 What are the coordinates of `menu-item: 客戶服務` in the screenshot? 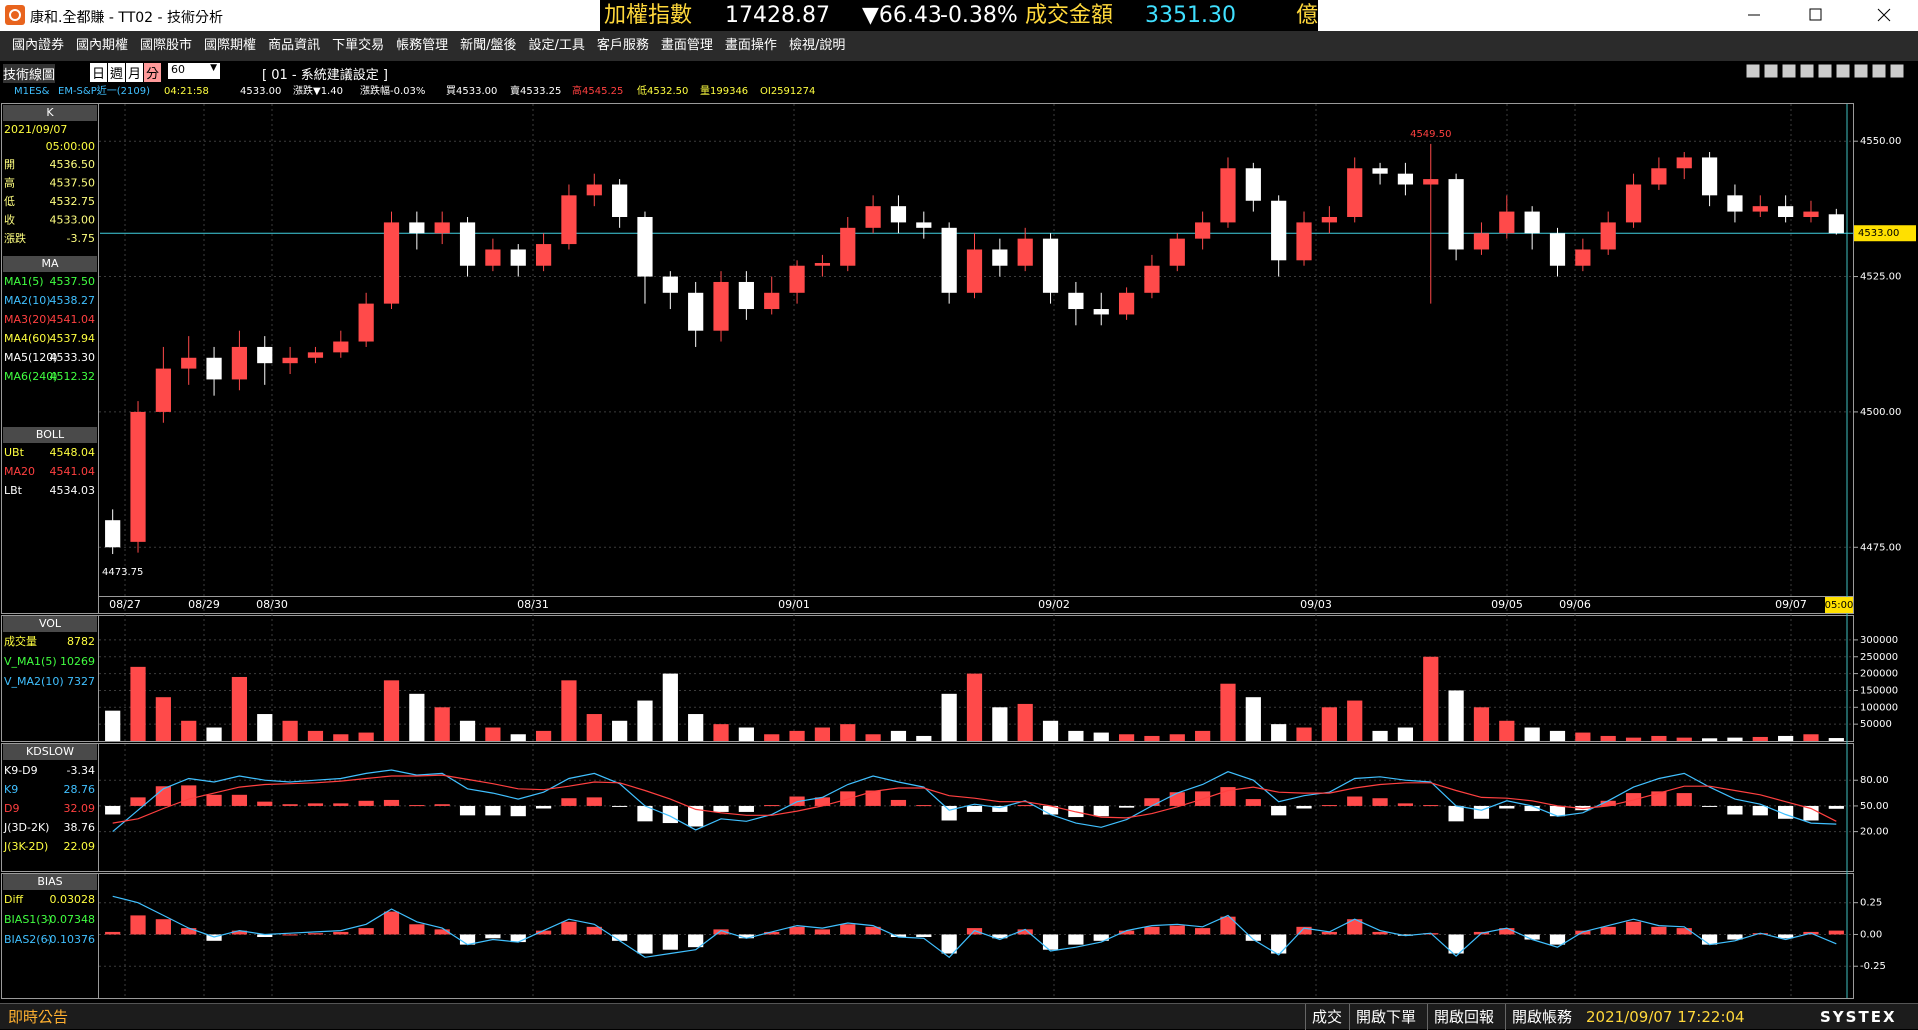 It's located at (622, 45).